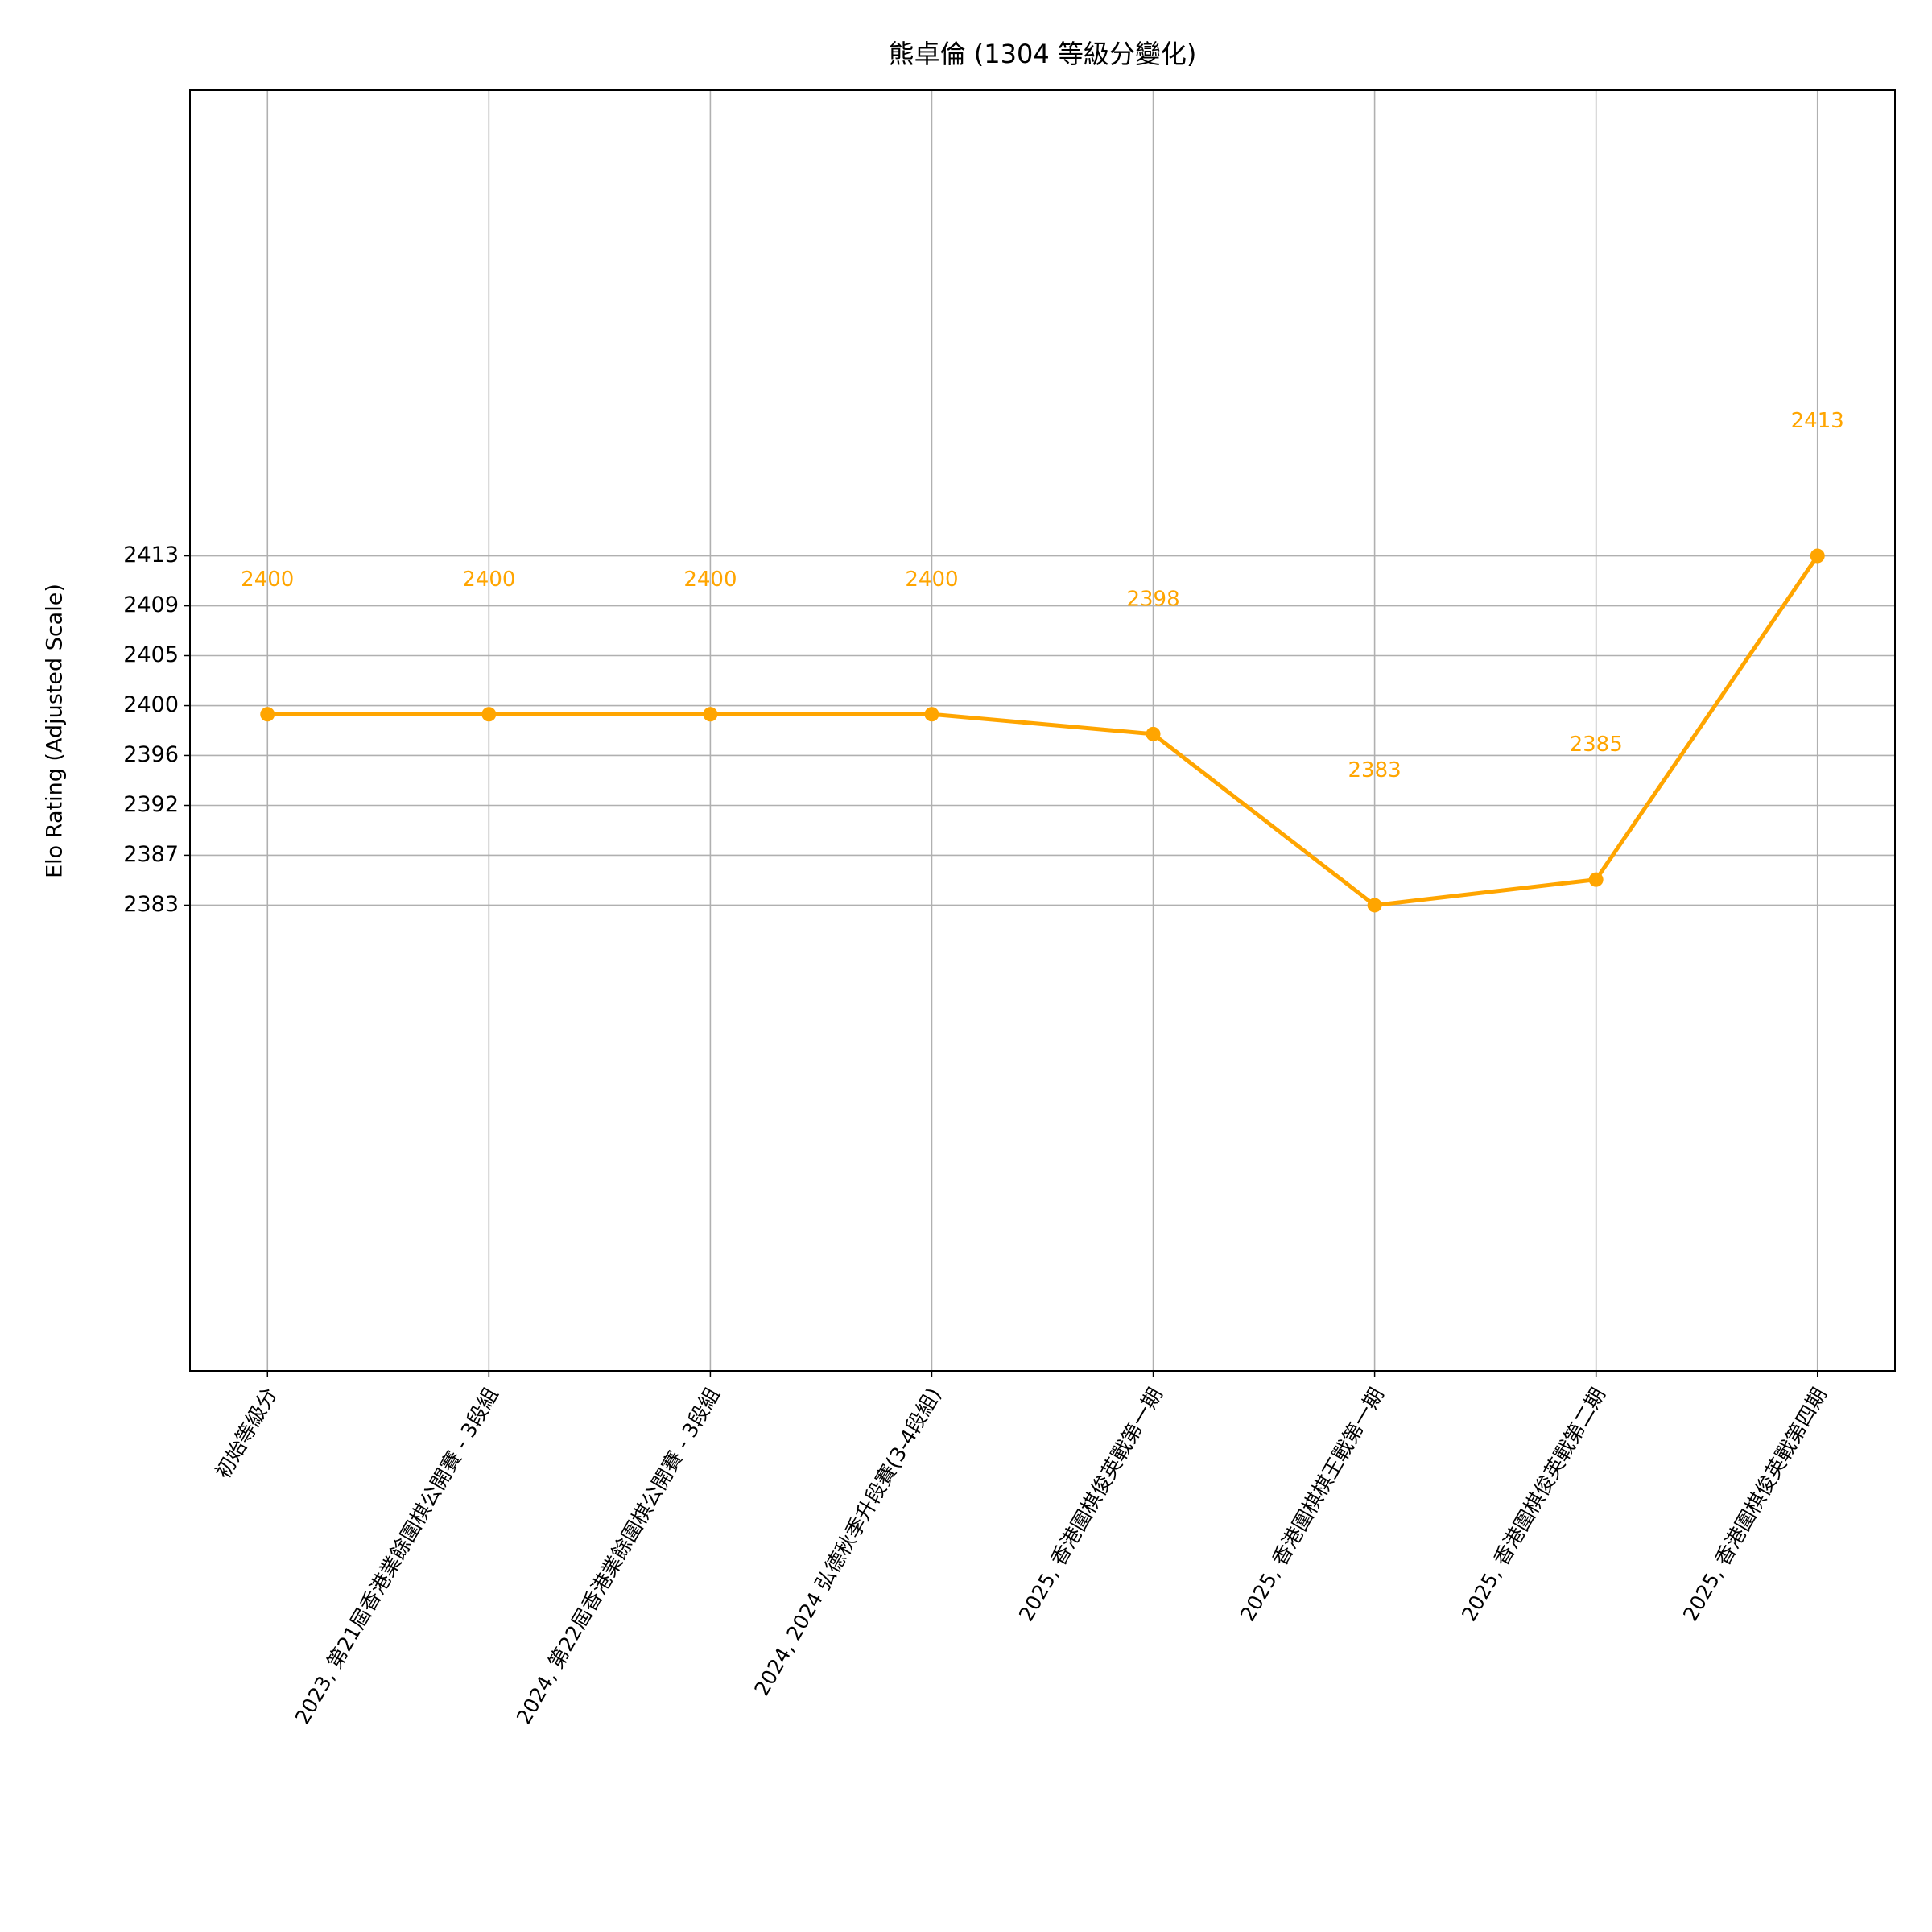  I want to click on chart-title: 熊卓倫 (1304 等級分變化), so click(1043, 54).